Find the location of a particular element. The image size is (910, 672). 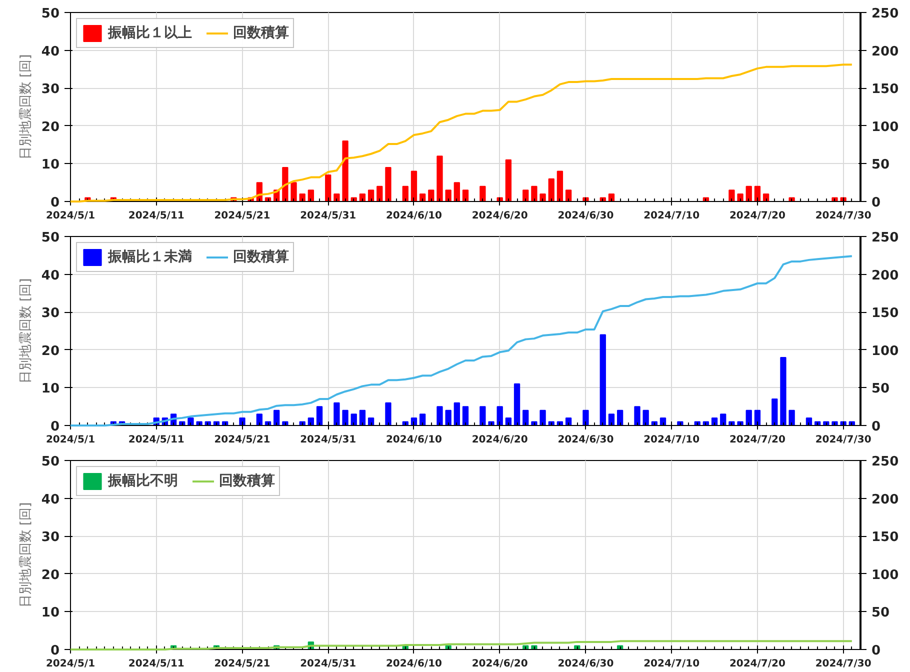

y-tick-label: 50 is located at coordinates (50, 238).